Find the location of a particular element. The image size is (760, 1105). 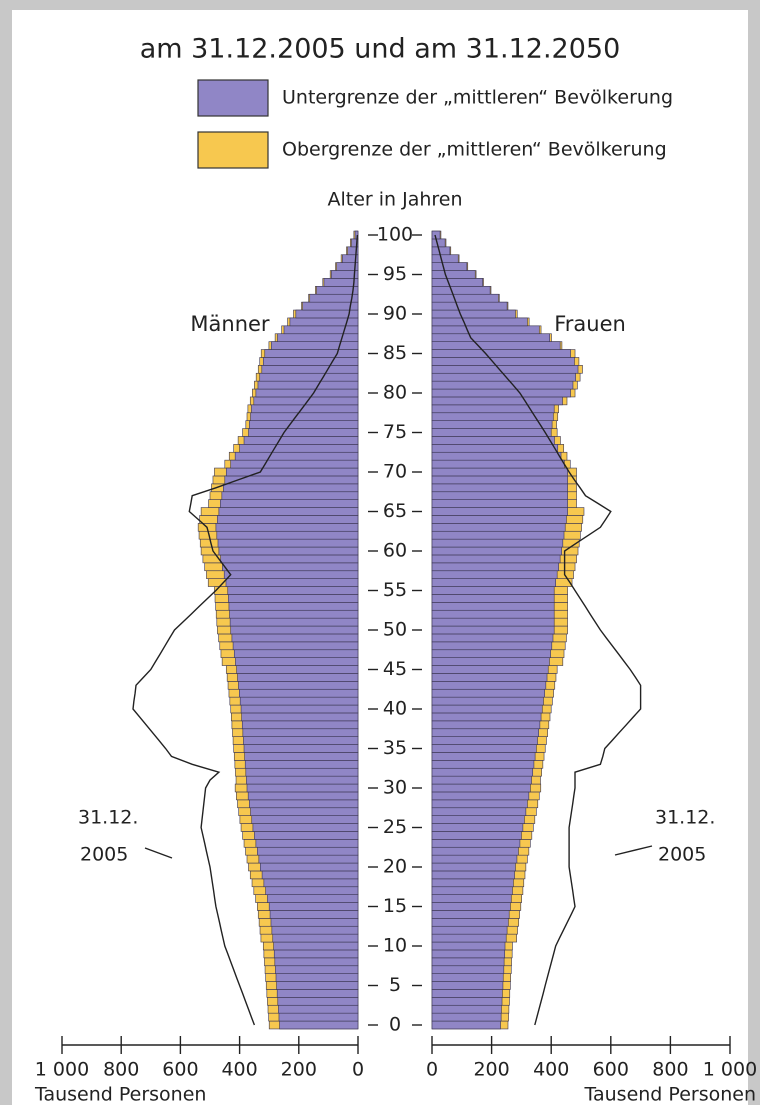

age-tick-label: 95 is located at coordinates (395, 274).